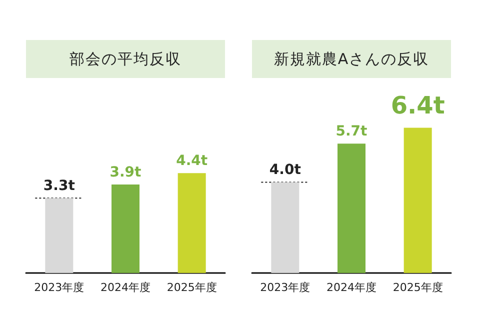  What do you see at coordinates (285, 170) in the screenshot?
I see `data-label: 4.0t` at bounding box center [285, 170].